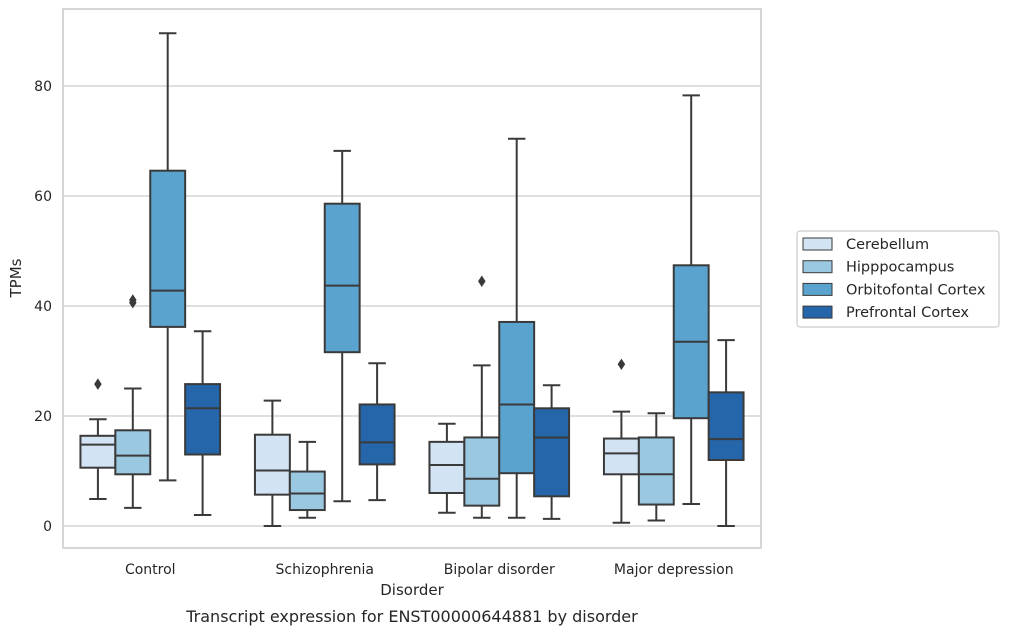 This screenshot has width=1009, height=634. Describe the element at coordinates (907, 313) in the screenshot. I see `legend-label: Prefrontal Cortex` at that location.